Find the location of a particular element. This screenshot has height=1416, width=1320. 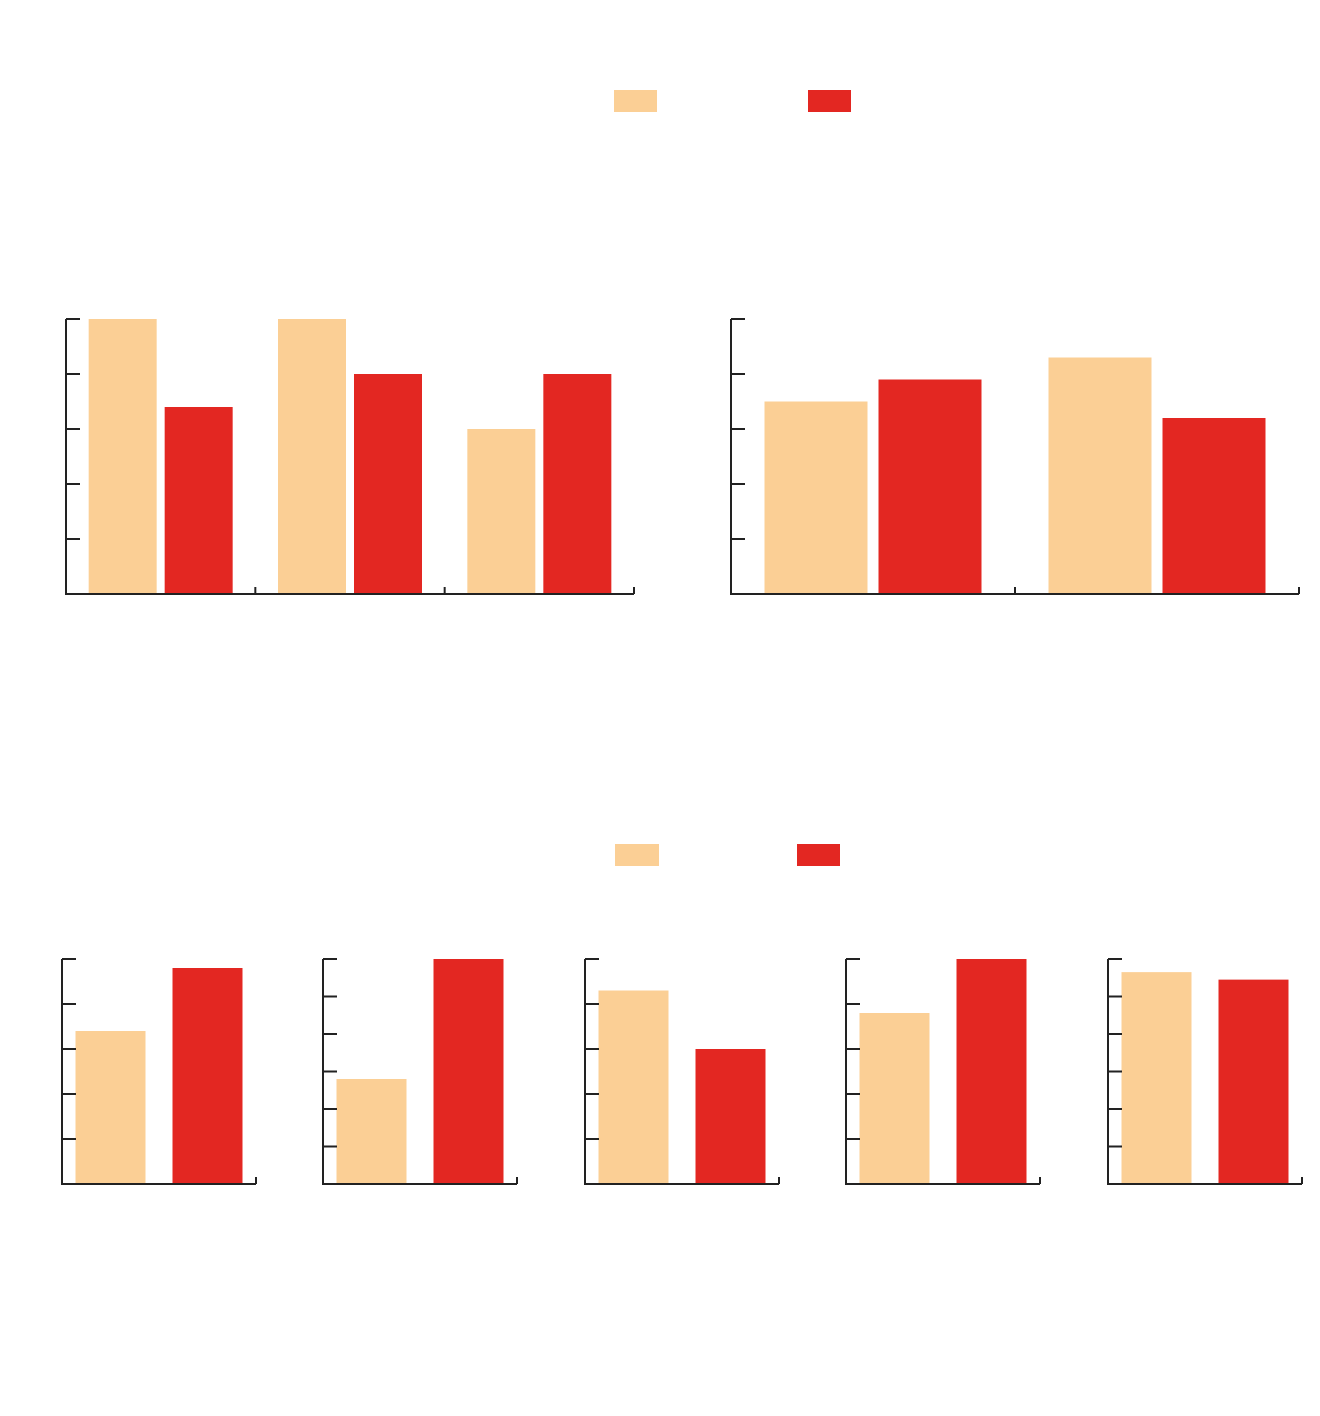

legend-bottom is located at coordinates (727, 855).